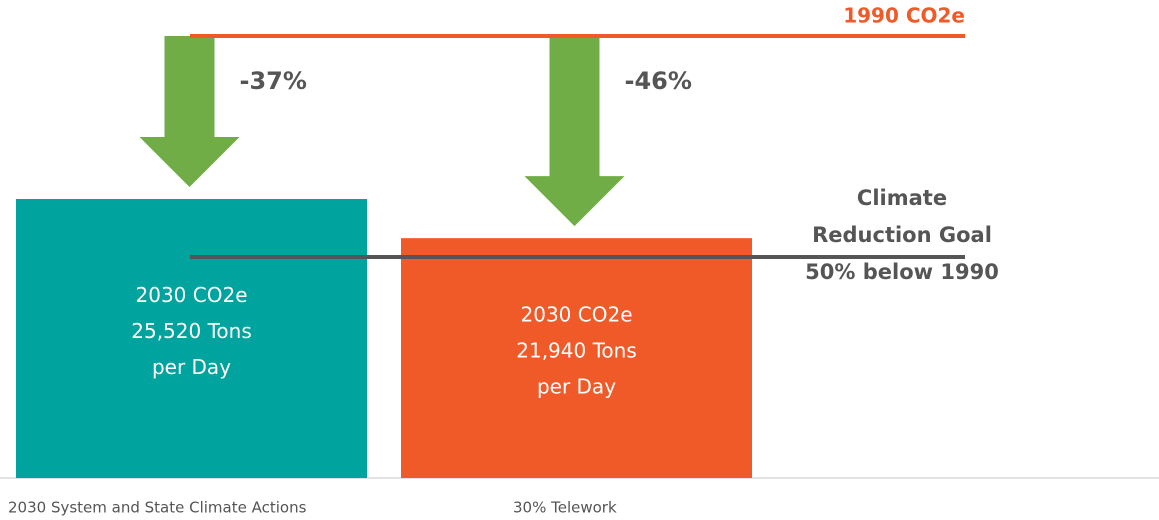 The height and width of the screenshot is (520, 1159). Describe the element at coordinates (658, 81) in the screenshot. I see `annotation: -46%` at that location.